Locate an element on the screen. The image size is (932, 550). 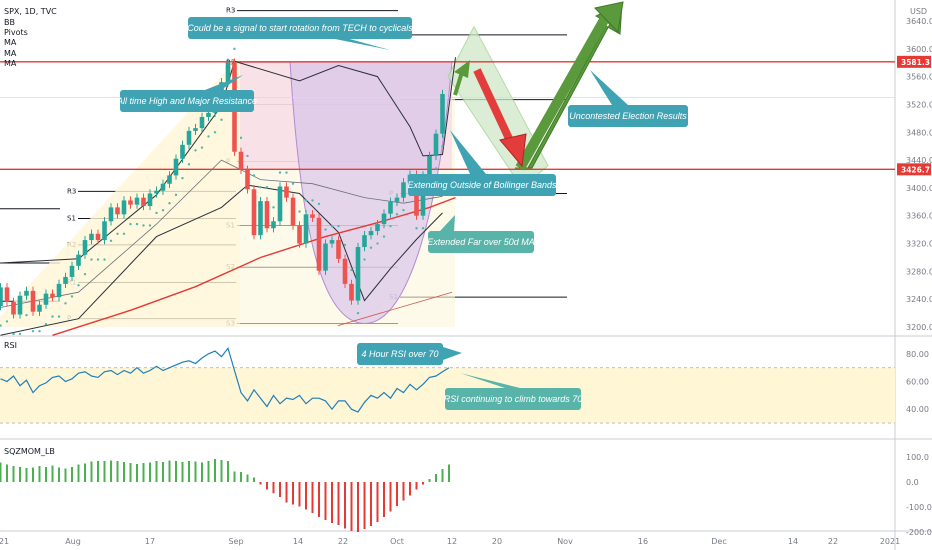
rsi-pane: 80.00 60.00 40.00 is located at coordinates (464, 385).